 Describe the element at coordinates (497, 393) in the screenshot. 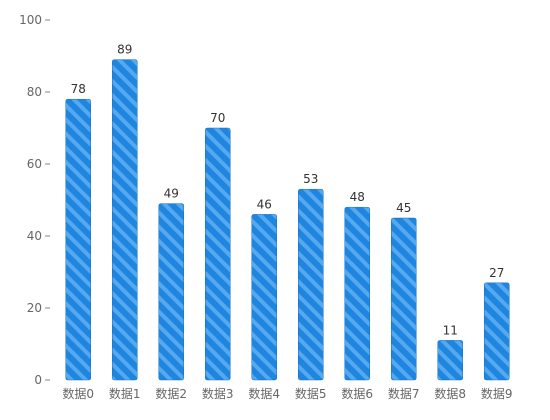

I see `x-tick-label: 数据9` at that location.